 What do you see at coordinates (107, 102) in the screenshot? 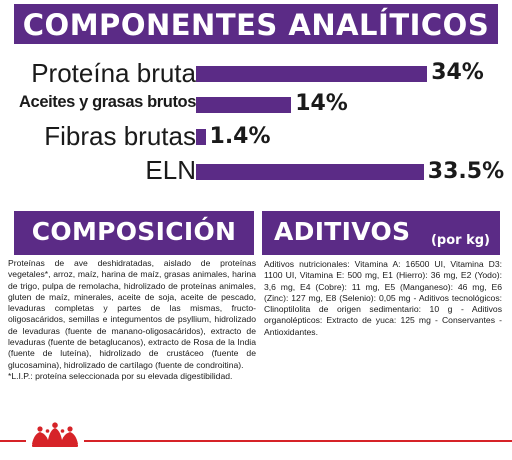
I see `analytic-label: Aceites y grasas brutos` at bounding box center [107, 102].